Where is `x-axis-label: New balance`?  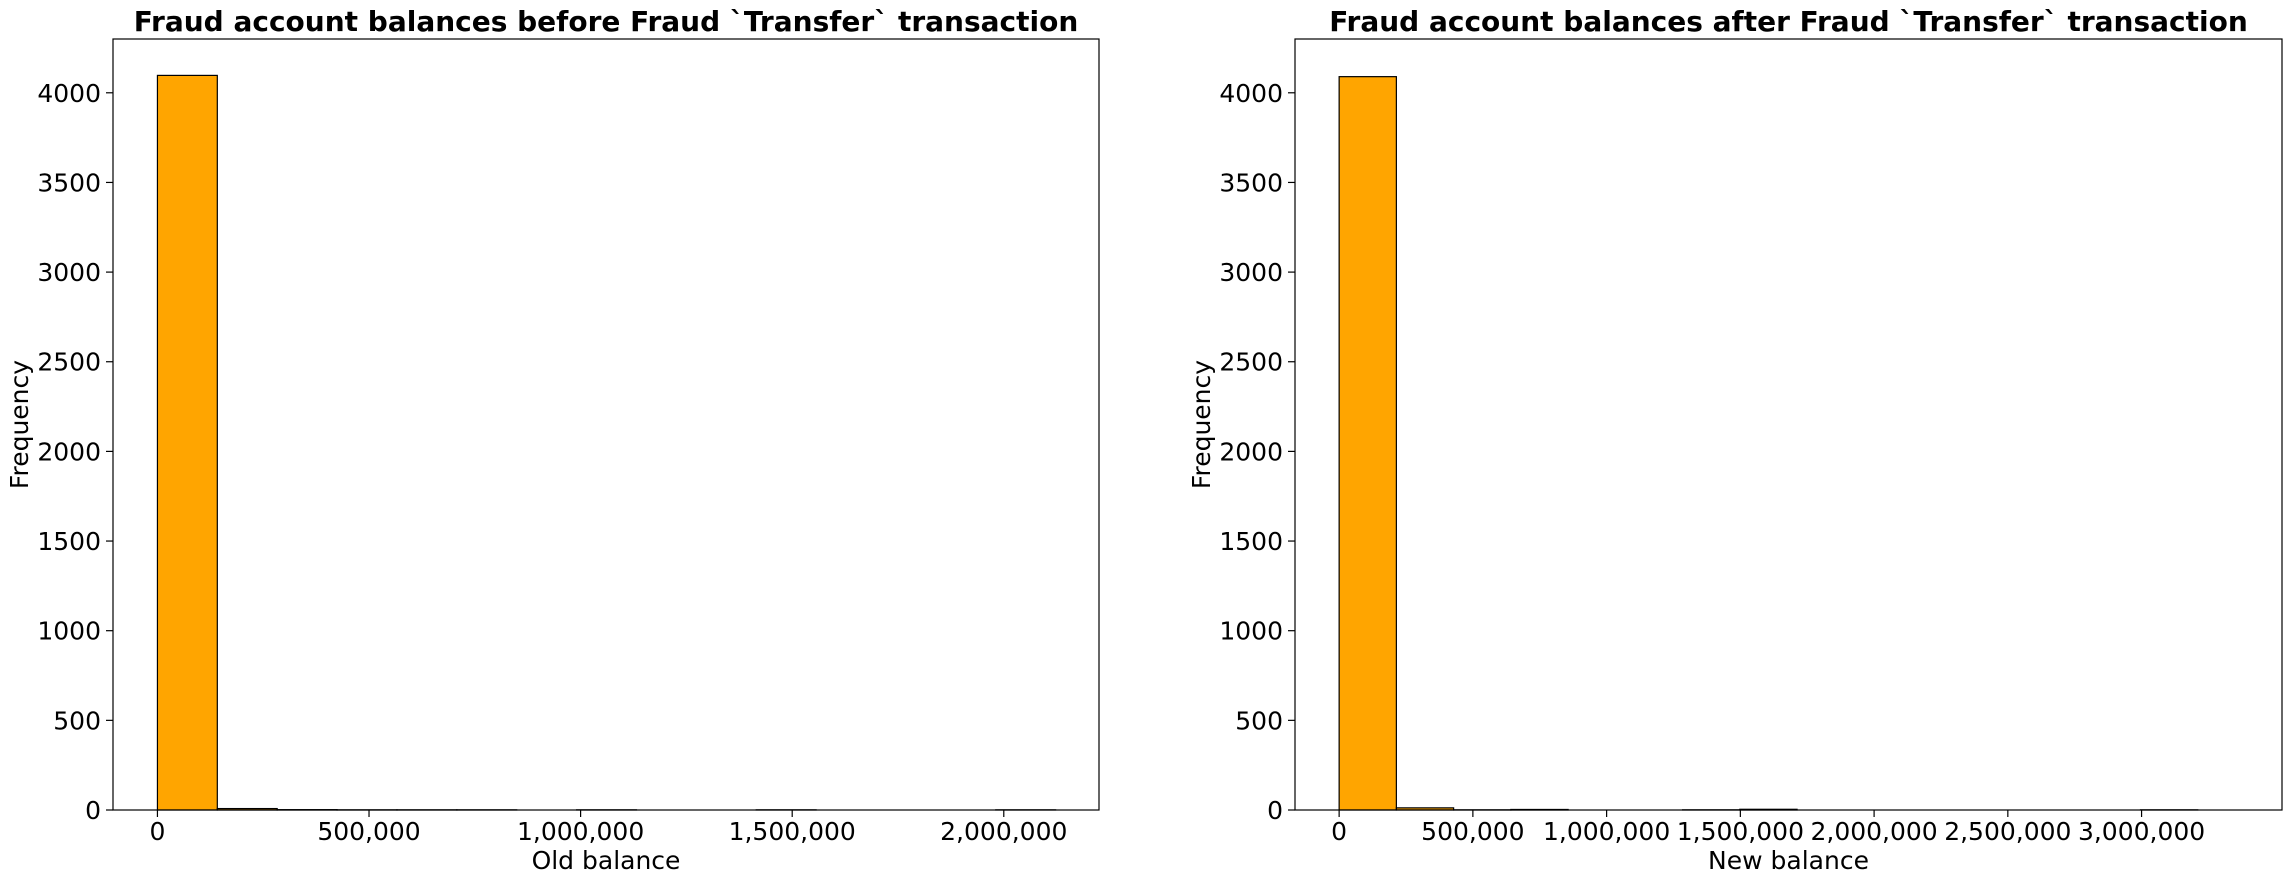 x-axis-label: New balance is located at coordinates (1788, 860).